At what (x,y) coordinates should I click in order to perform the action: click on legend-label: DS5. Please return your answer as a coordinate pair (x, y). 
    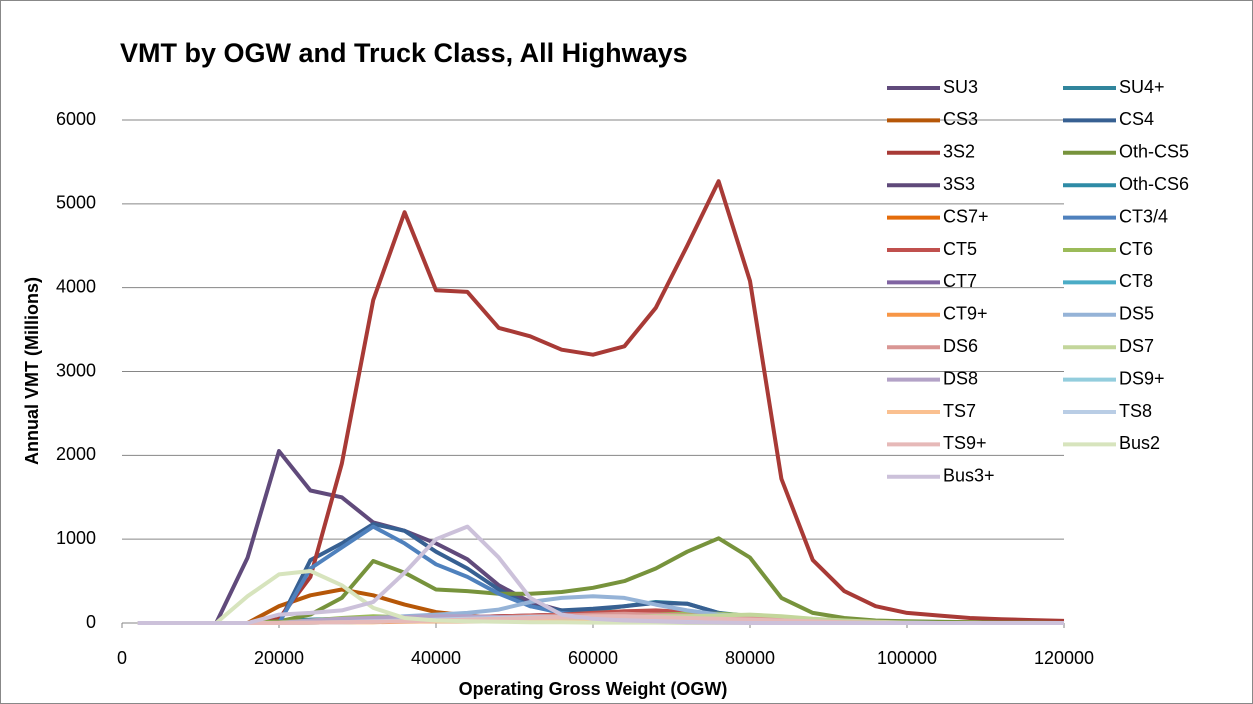
    Looking at the image, I should click on (1136, 314).